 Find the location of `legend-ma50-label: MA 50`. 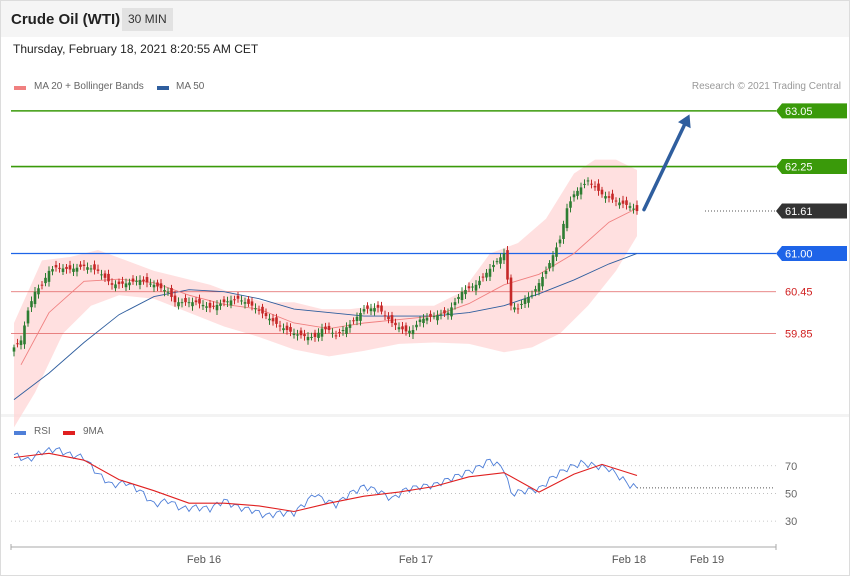

legend-ma50-label: MA 50 is located at coordinates (190, 86).